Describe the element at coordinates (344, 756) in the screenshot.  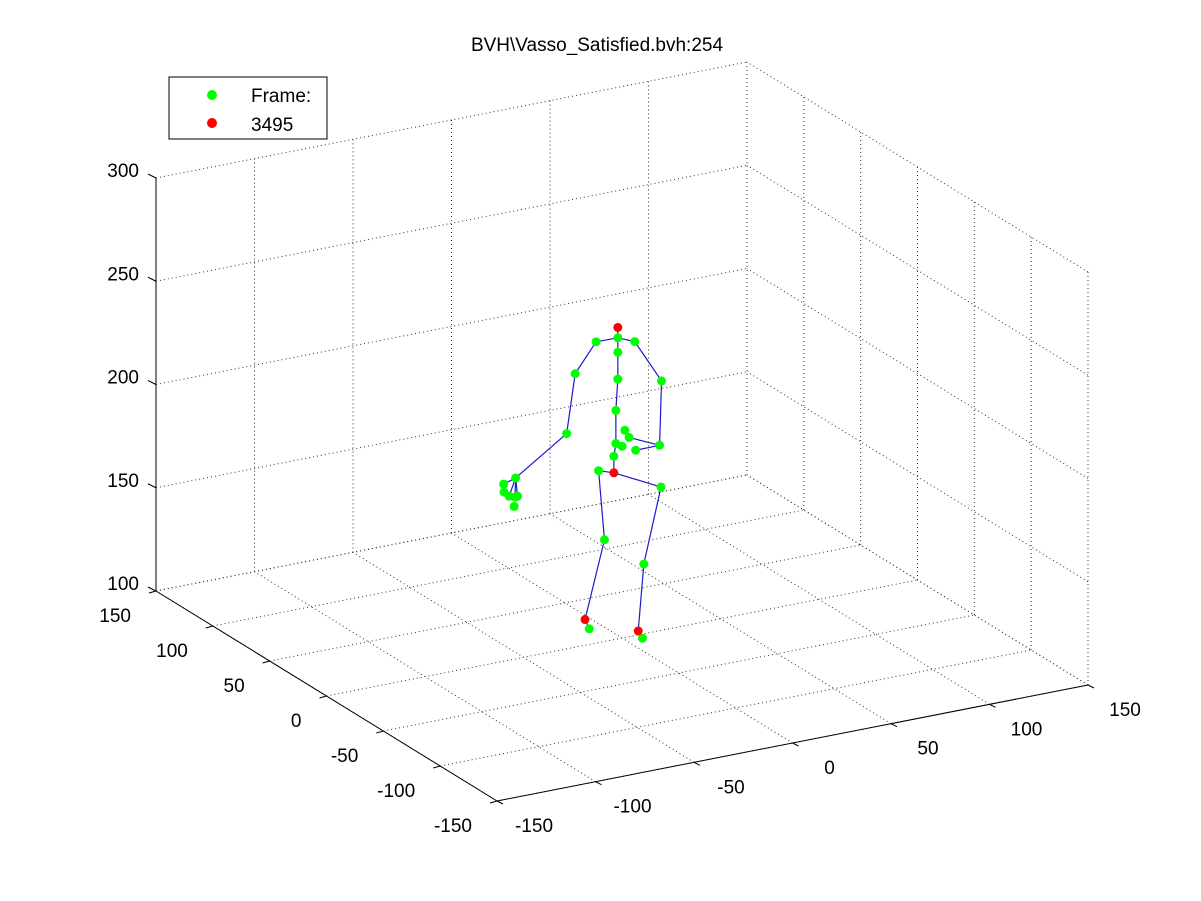
I see `y-tick-label: -50` at that location.